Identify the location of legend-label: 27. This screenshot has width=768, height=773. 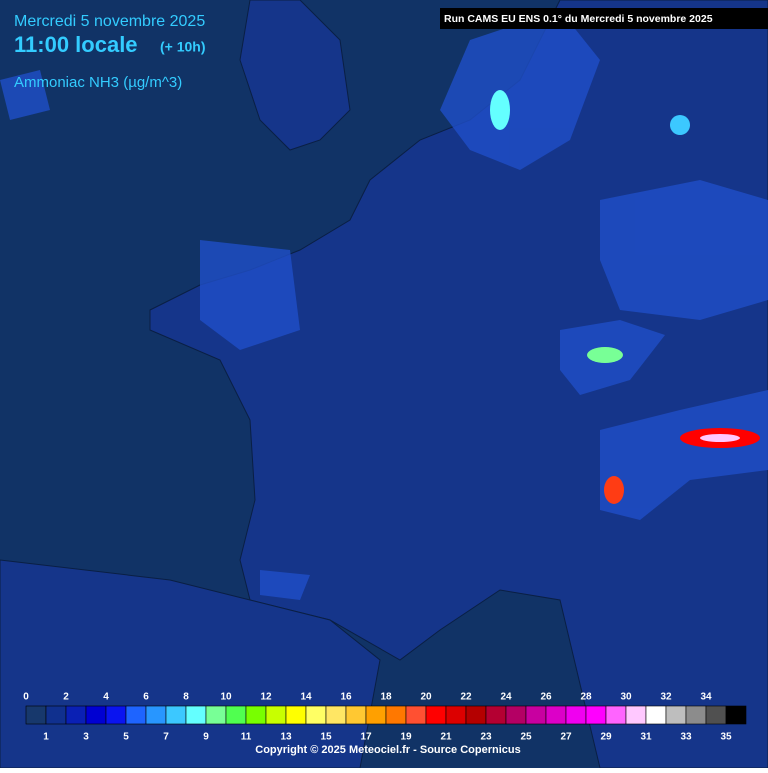
(566, 737).